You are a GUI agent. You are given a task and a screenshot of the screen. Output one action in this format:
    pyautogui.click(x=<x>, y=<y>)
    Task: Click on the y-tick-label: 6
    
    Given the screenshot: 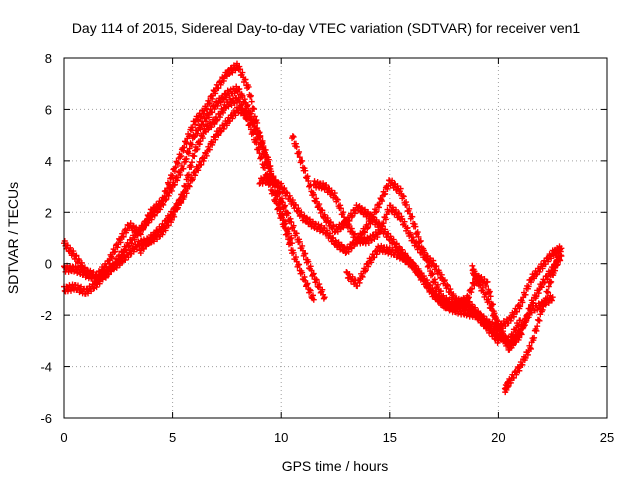 What is the action you would take?
    pyautogui.click(x=48, y=109)
    